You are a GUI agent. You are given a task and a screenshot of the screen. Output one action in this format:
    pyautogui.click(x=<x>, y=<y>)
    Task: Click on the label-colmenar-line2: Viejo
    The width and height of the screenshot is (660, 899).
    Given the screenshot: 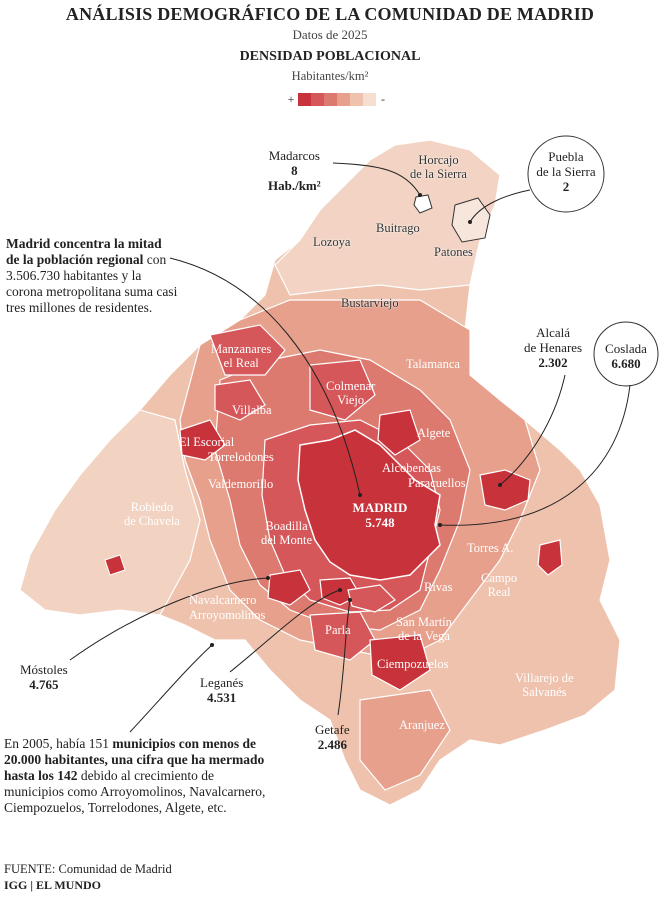 What is the action you would take?
    pyautogui.click(x=351, y=400)
    